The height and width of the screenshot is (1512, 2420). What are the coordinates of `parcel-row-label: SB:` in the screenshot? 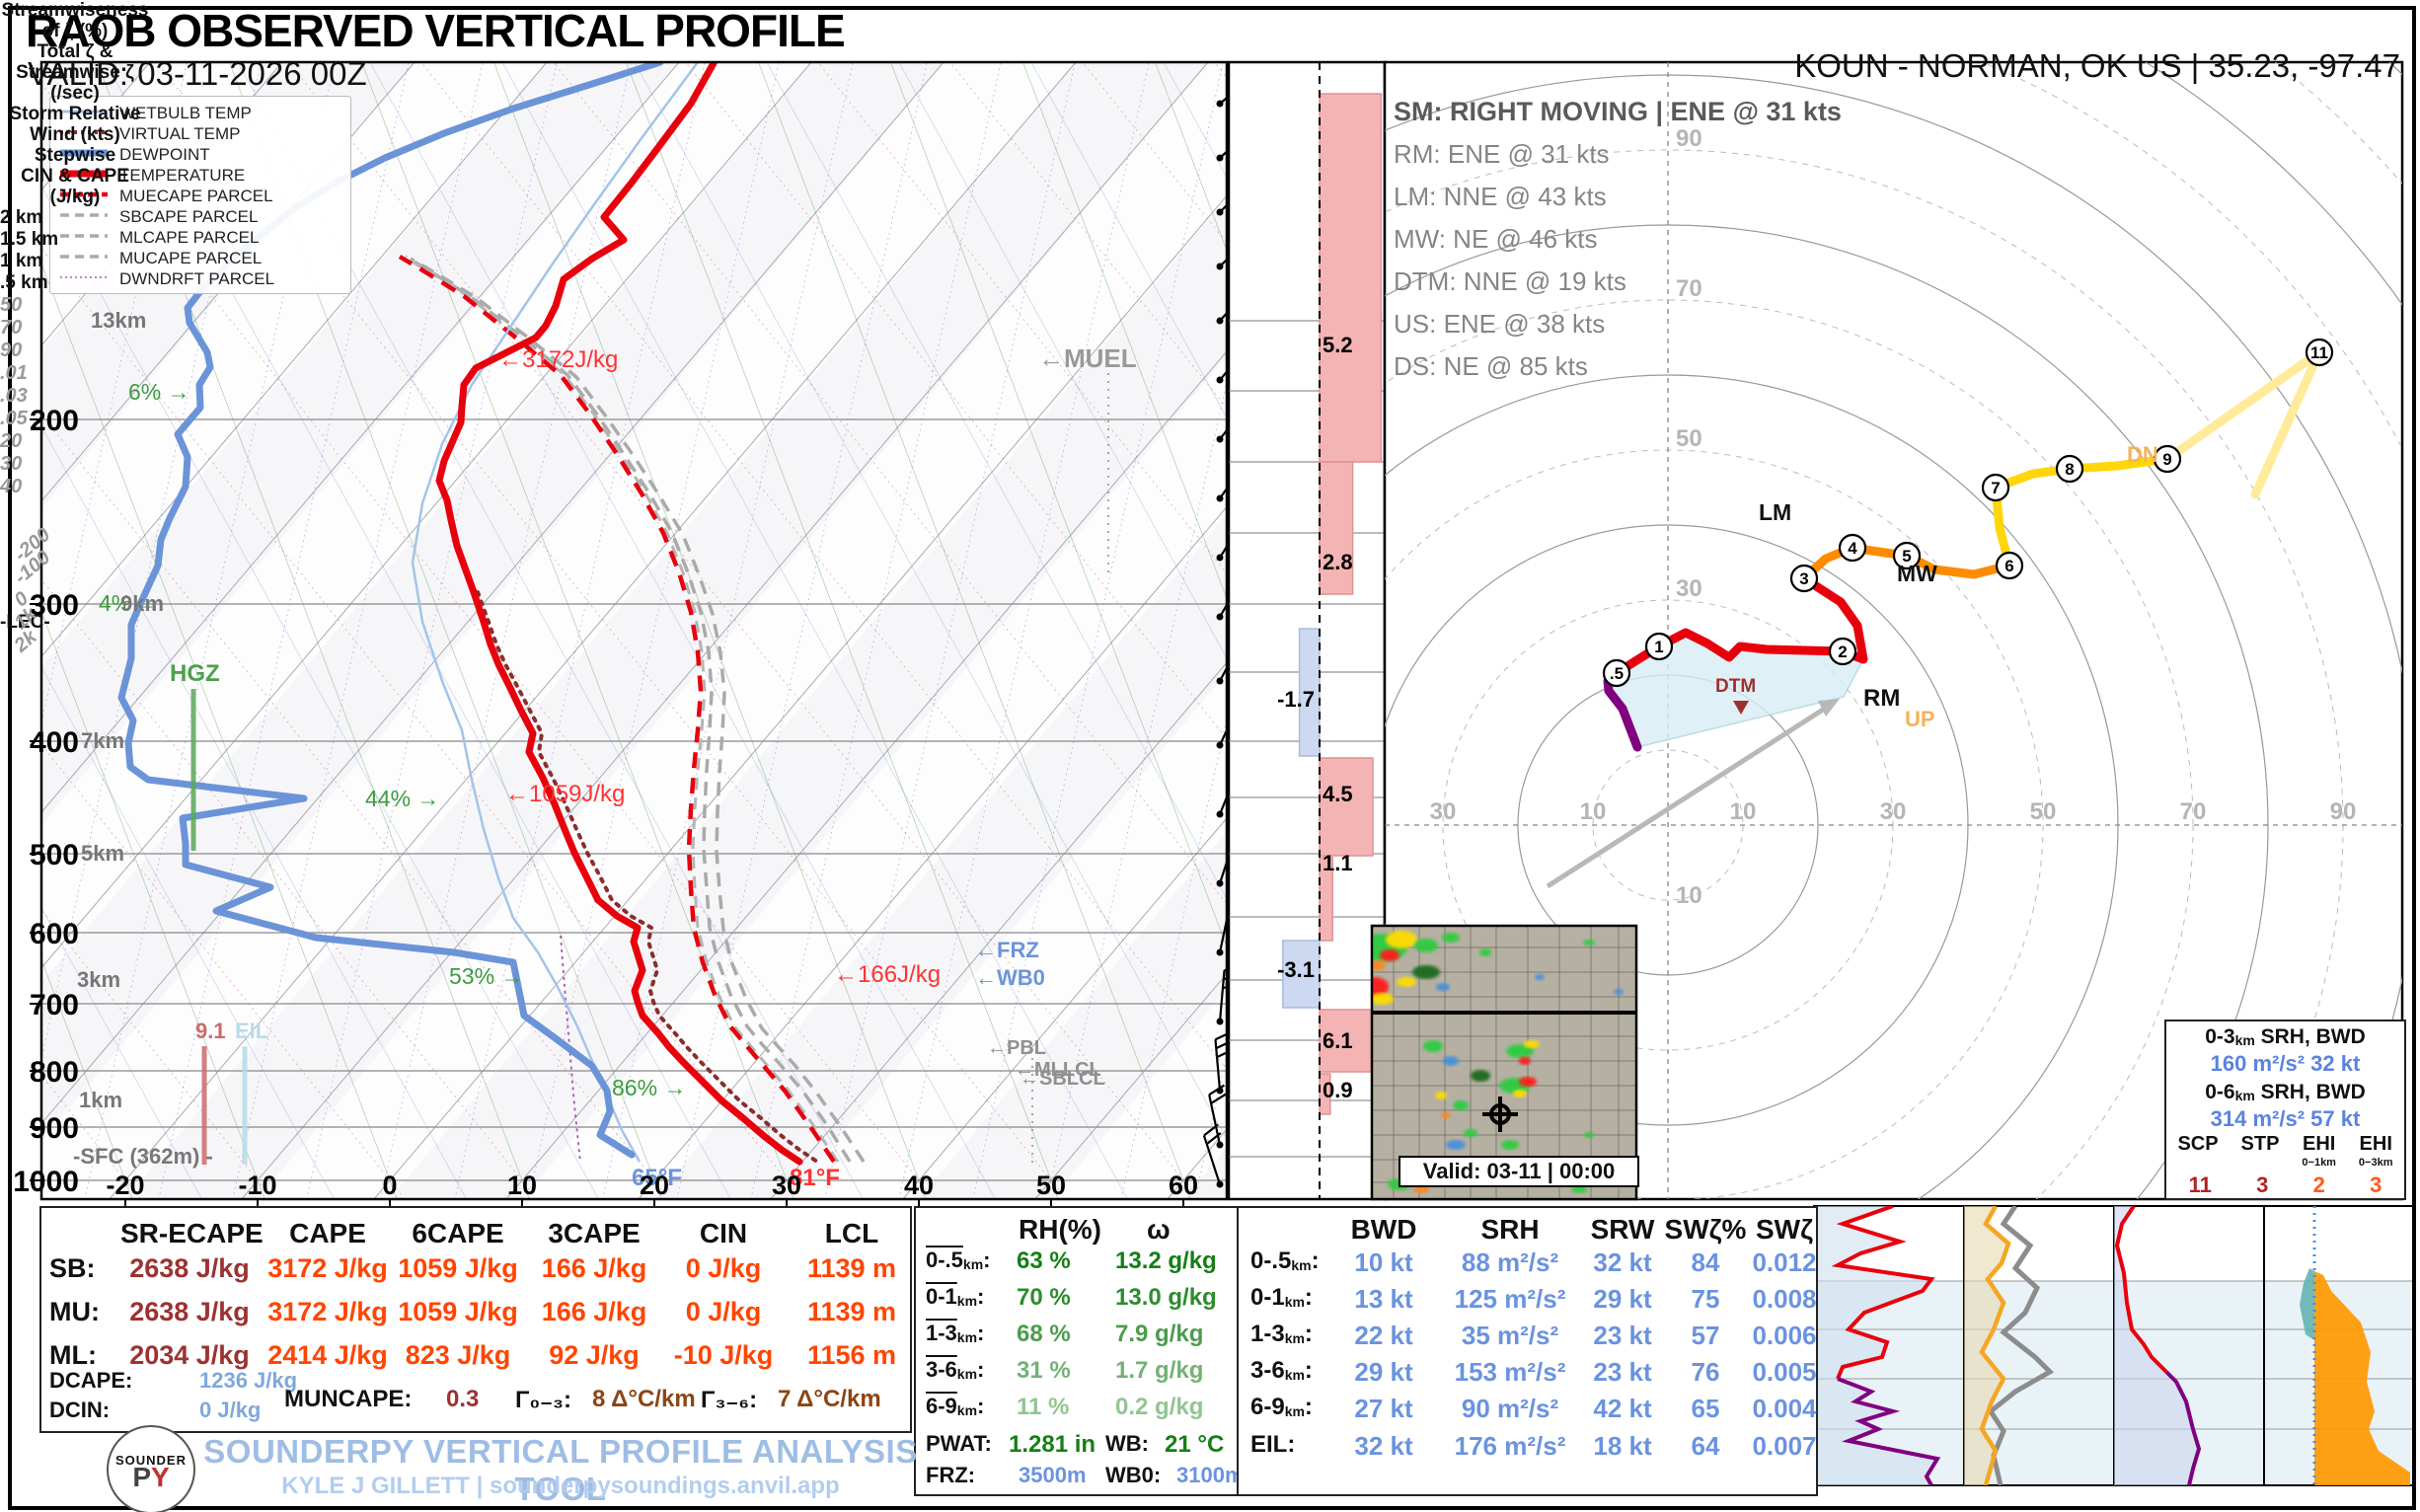 It's located at (72, 1268).